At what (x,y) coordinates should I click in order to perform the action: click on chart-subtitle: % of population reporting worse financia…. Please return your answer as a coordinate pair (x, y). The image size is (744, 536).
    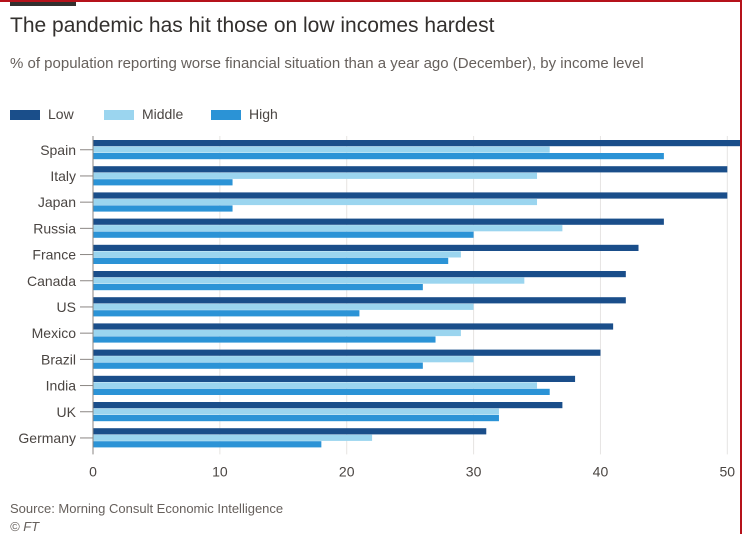
    Looking at the image, I should click on (327, 63).